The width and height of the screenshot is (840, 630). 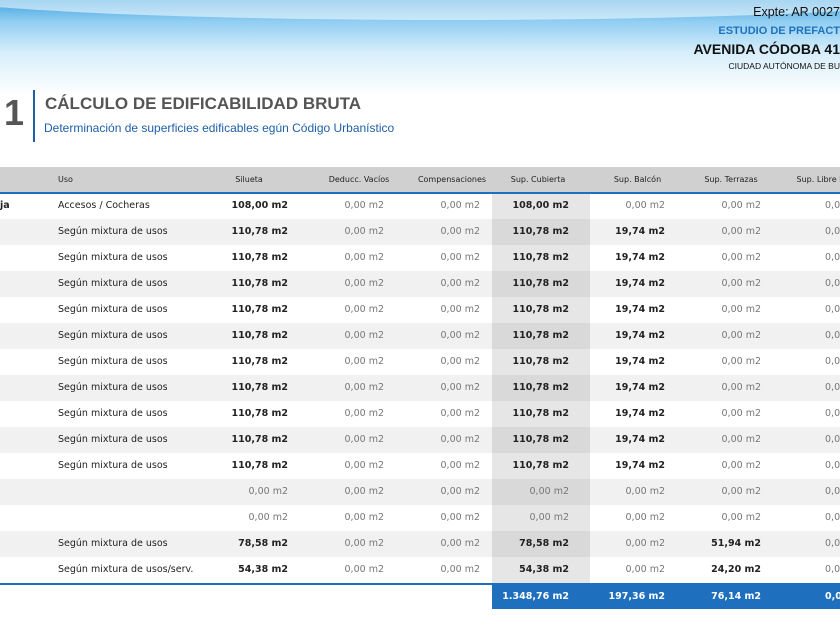 I want to click on cubierta-column, so click(x=541, y=388).